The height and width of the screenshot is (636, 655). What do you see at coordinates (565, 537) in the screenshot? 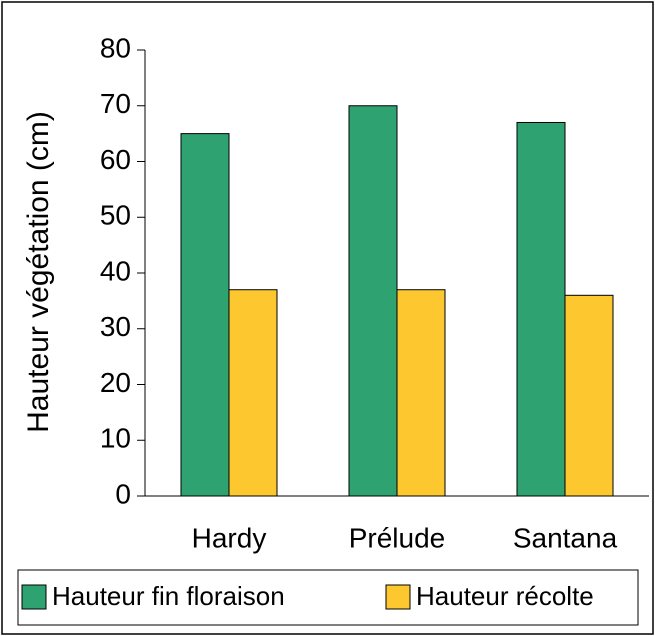
I see `x-tick-label: Santana` at bounding box center [565, 537].